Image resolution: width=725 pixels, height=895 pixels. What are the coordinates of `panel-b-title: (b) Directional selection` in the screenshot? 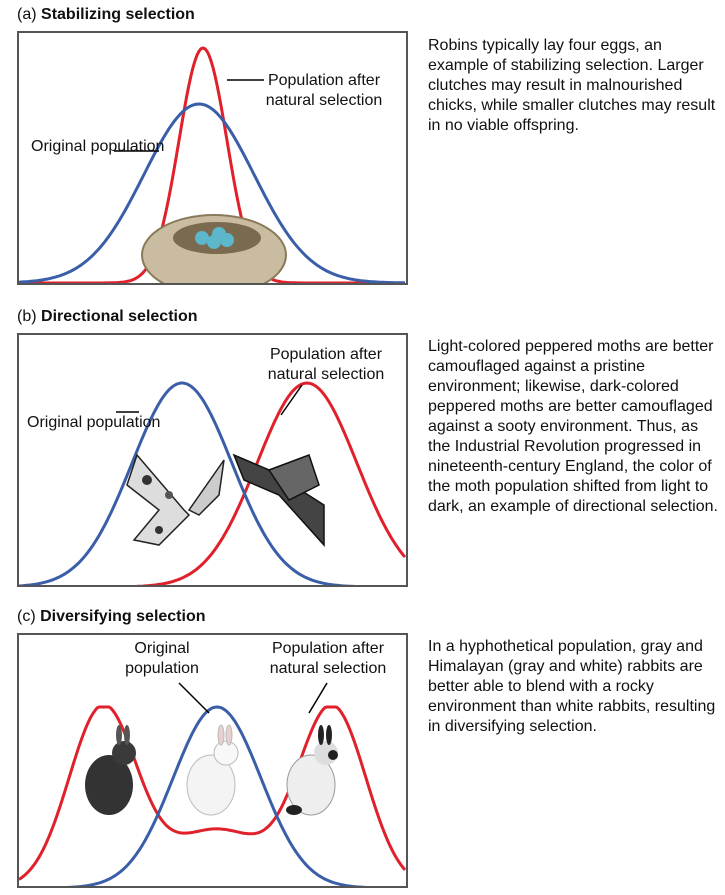 It's located at (107, 317).